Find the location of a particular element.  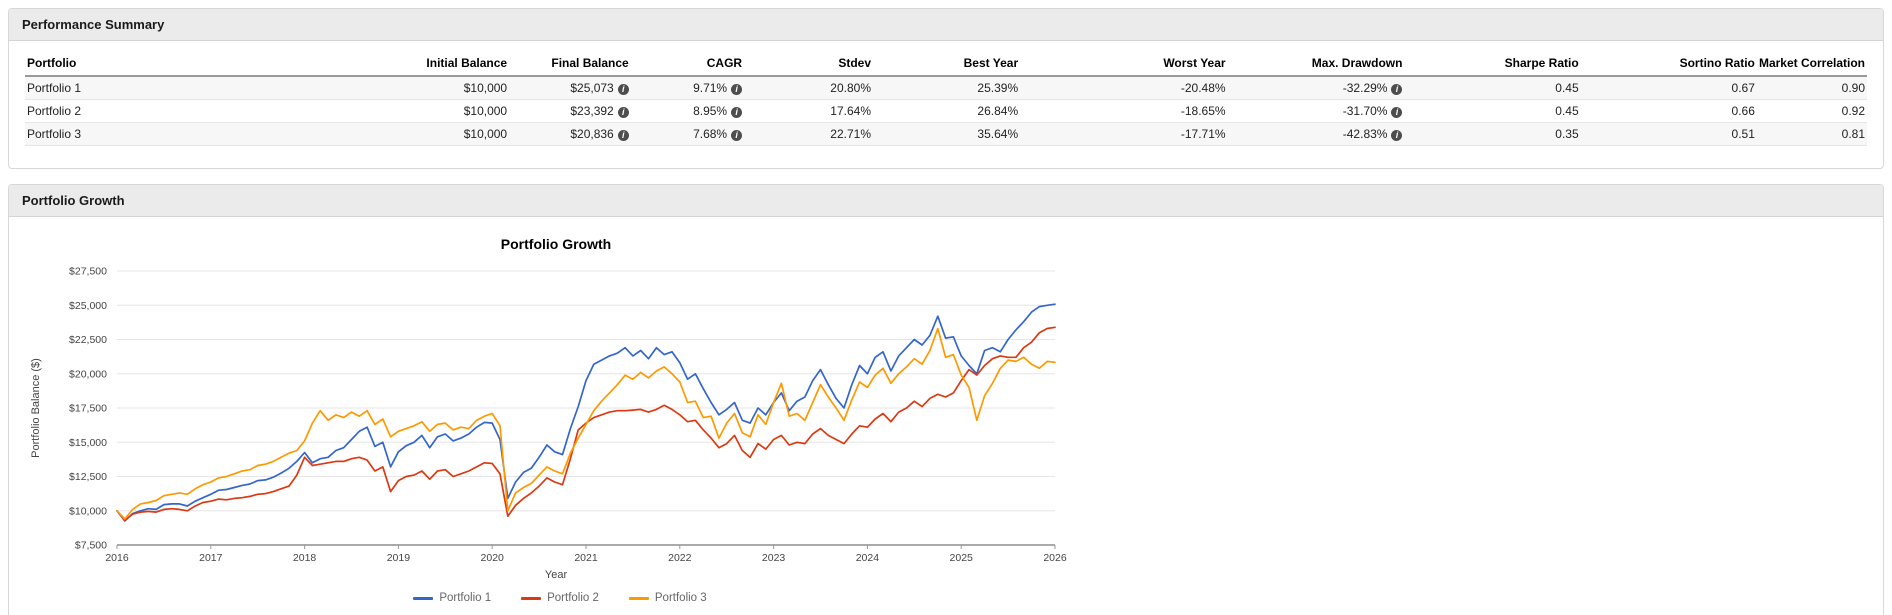

metric-value: -32.29% is located at coordinates (1365, 88).